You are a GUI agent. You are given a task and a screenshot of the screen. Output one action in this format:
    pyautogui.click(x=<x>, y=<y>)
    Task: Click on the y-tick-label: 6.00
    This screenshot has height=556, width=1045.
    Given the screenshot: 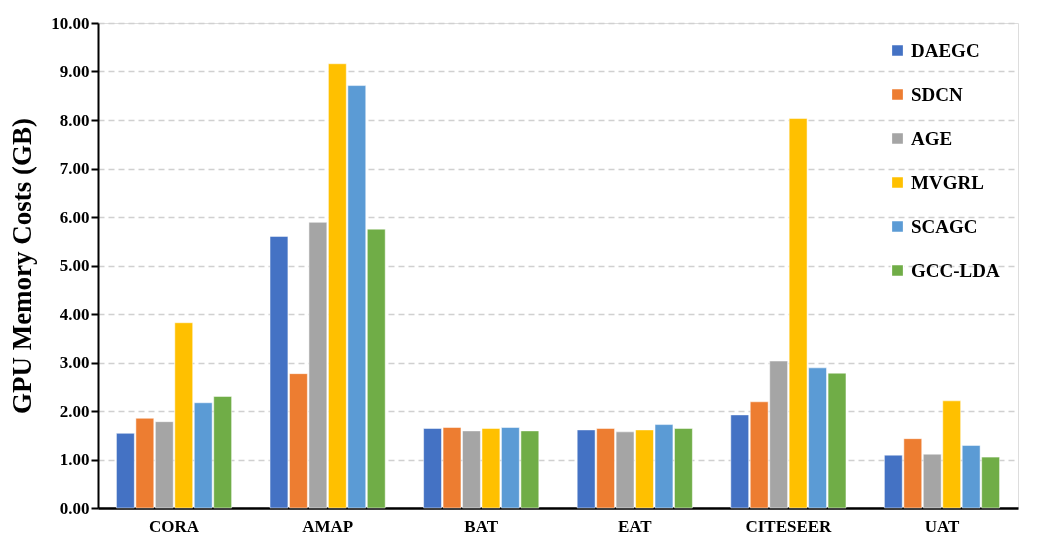 What is the action you would take?
    pyautogui.click(x=74, y=217)
    